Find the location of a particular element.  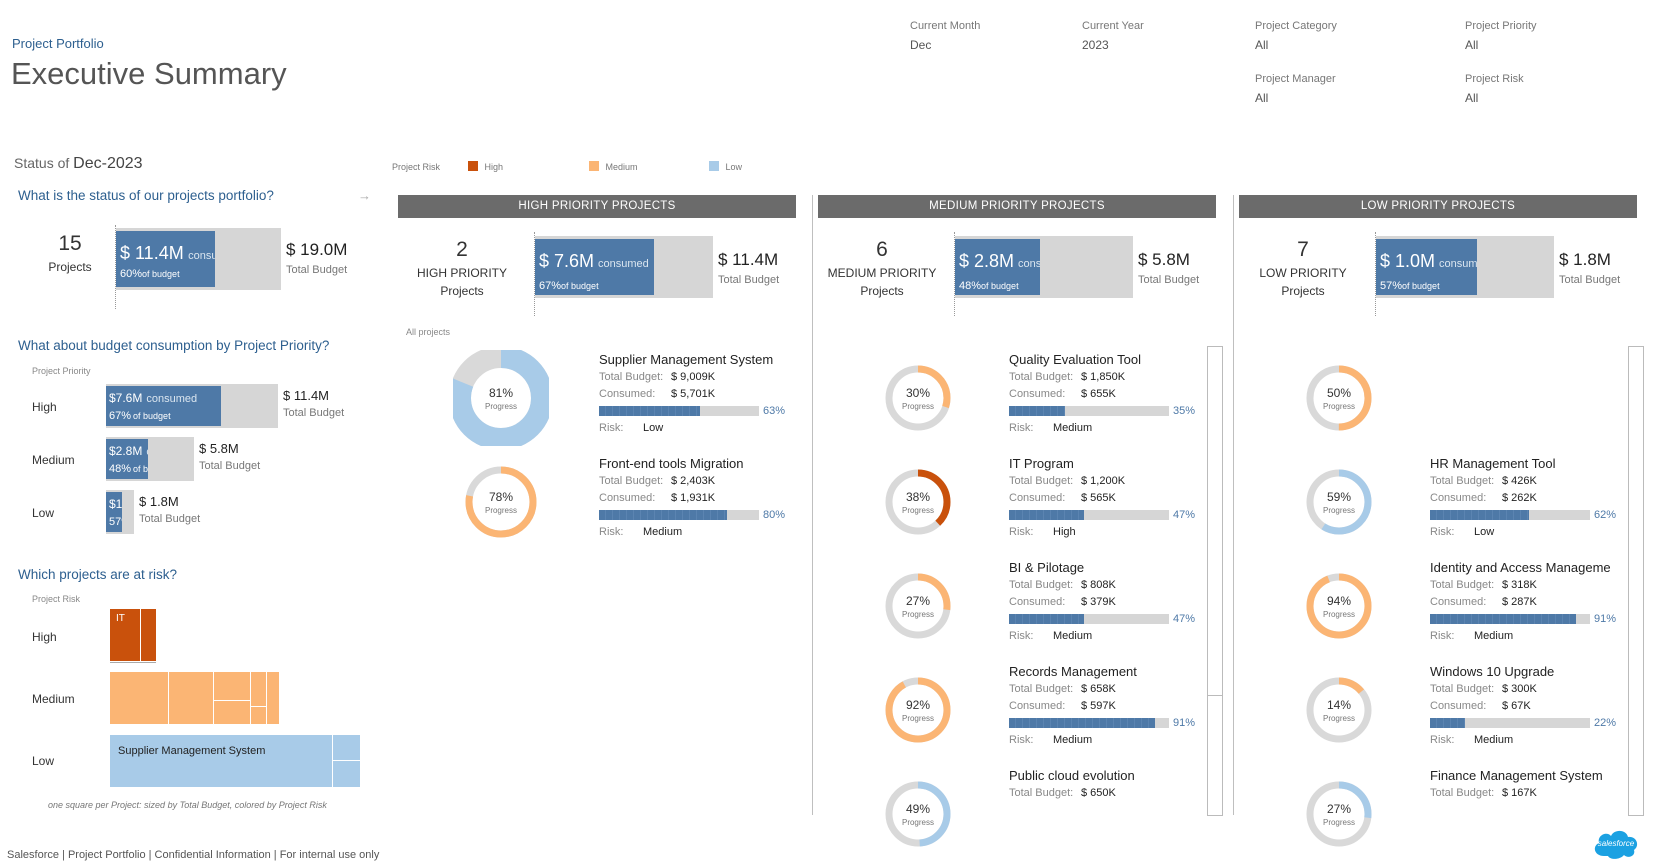

progress-donut: 14% Progress is located at coordinates (1339, 710).